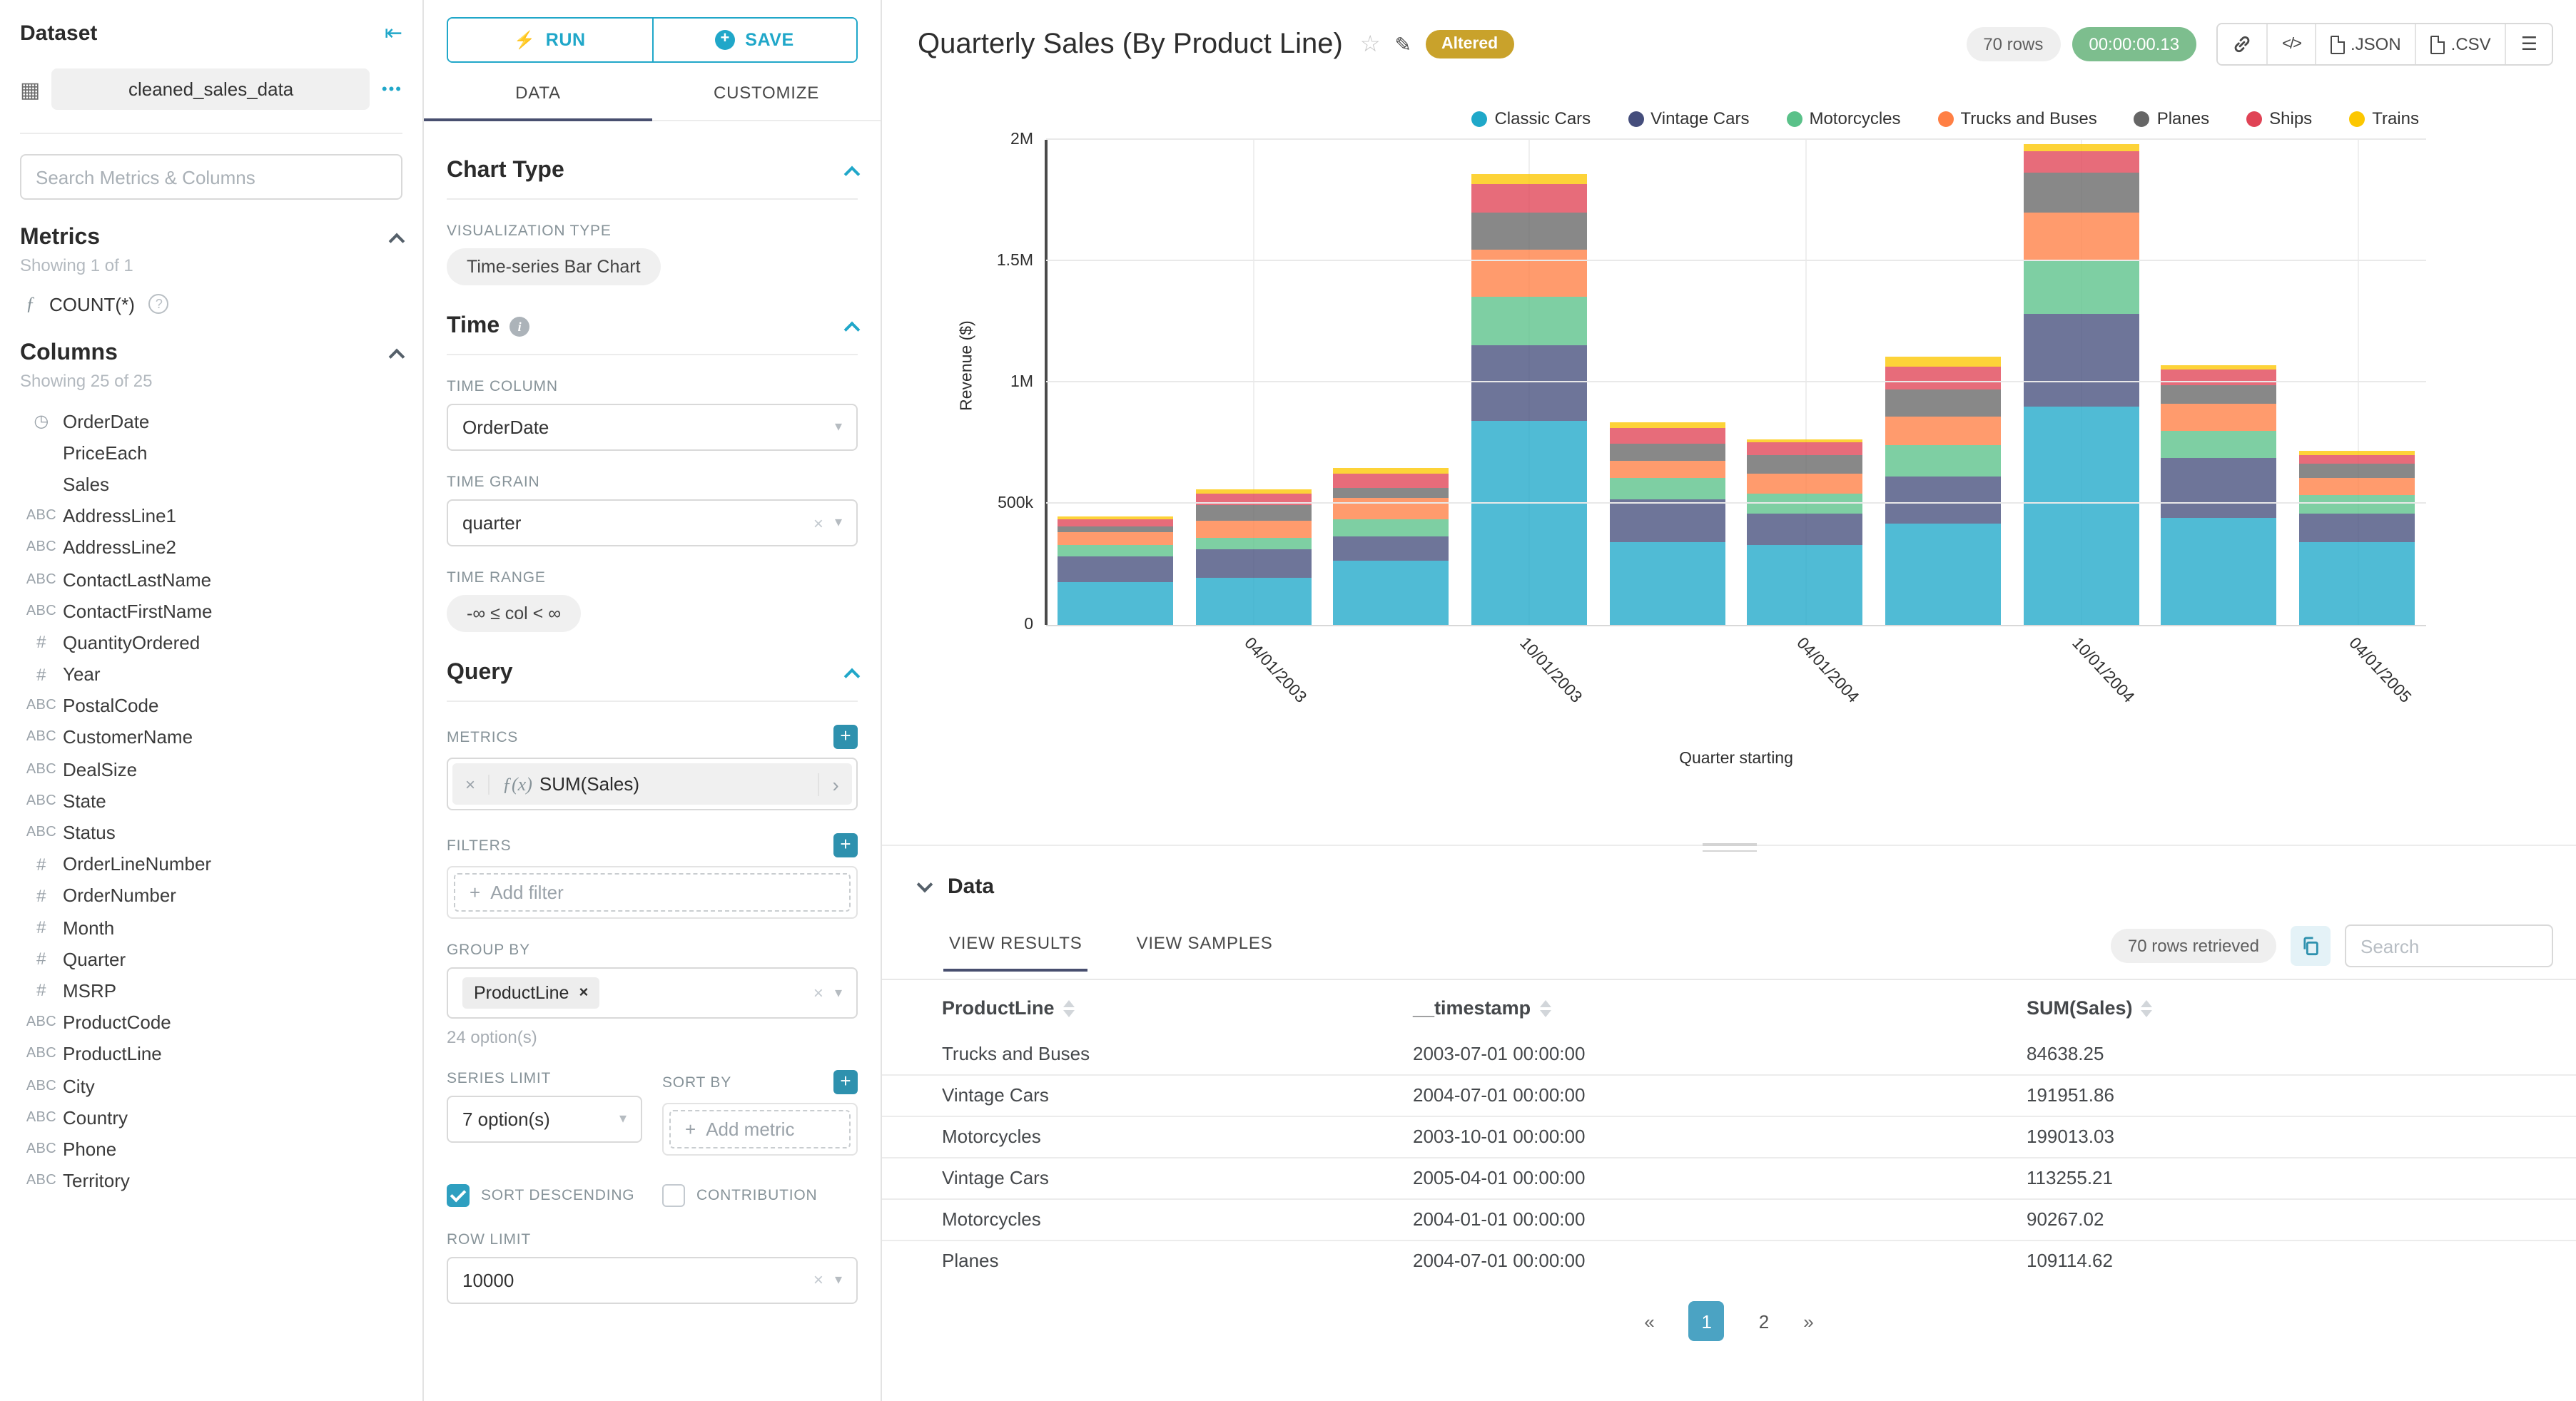 This screenshot has width=2576, height=1401. Describe the element at coordinates (211, 927) in the screenshot. I see `column-item: # Month` at that location.